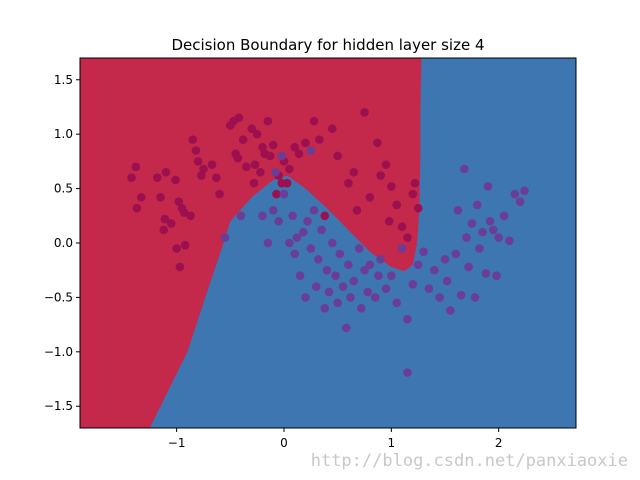 This screenshot has height=480, width=640. I want to click on x-tick-label: 2, so click(499, 443).